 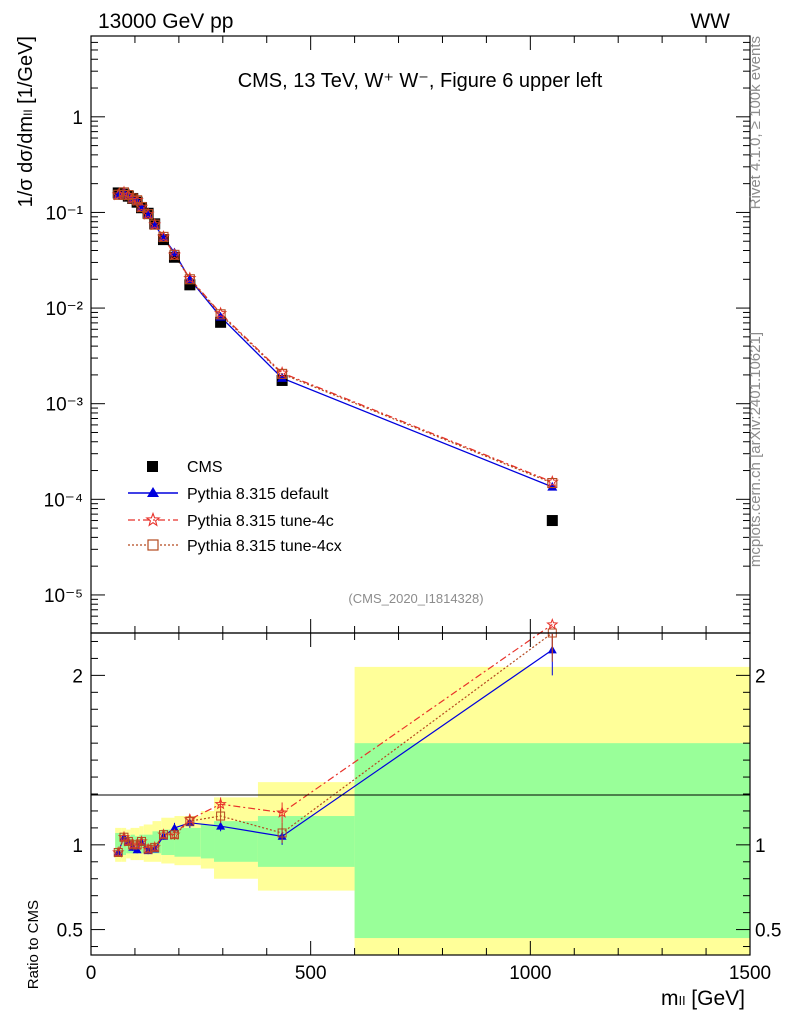 What do you see at coordinates (755, 449) in the screenshot?
I see `mcplots-source-label: mcplots.cern.ch [arXiv:2401.10621]` at bounding box center [755, 449].